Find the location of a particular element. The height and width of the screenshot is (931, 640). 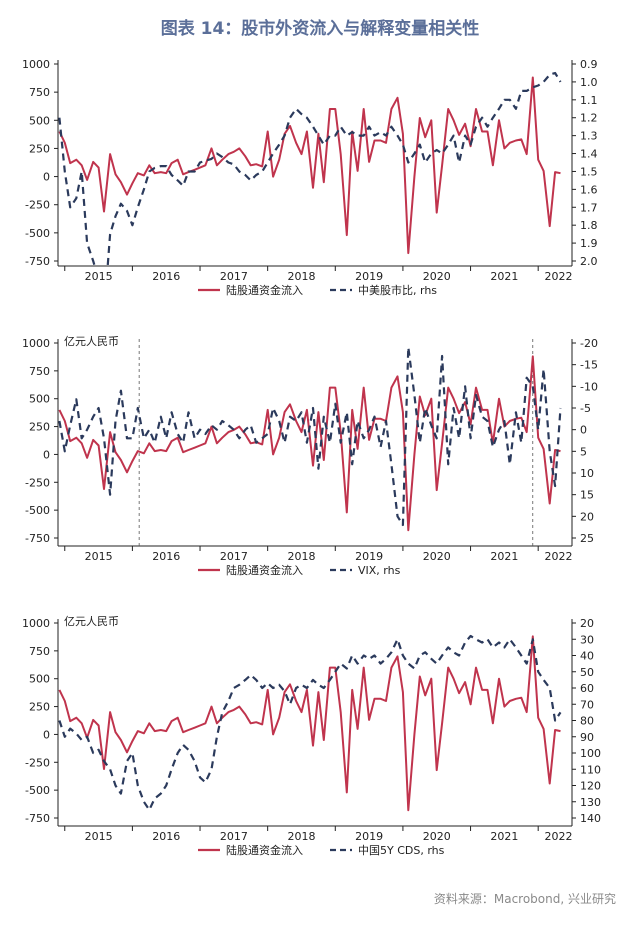

right-tick-label: 1.8 is located at coordinates (589, 225).